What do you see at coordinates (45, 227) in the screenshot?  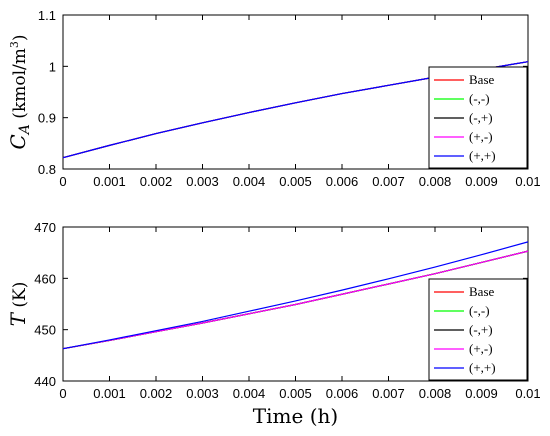 I see `y-tick-label: 470` at bounding box center [45, 227].